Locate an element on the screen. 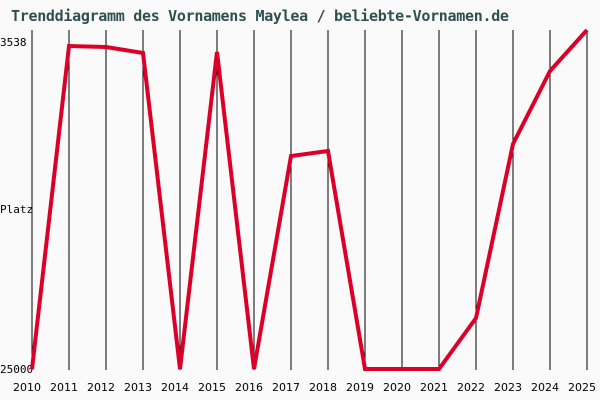 This screenshot has width=600, height=400. y-axis-title: Platz is located at coordinates (16, 209).